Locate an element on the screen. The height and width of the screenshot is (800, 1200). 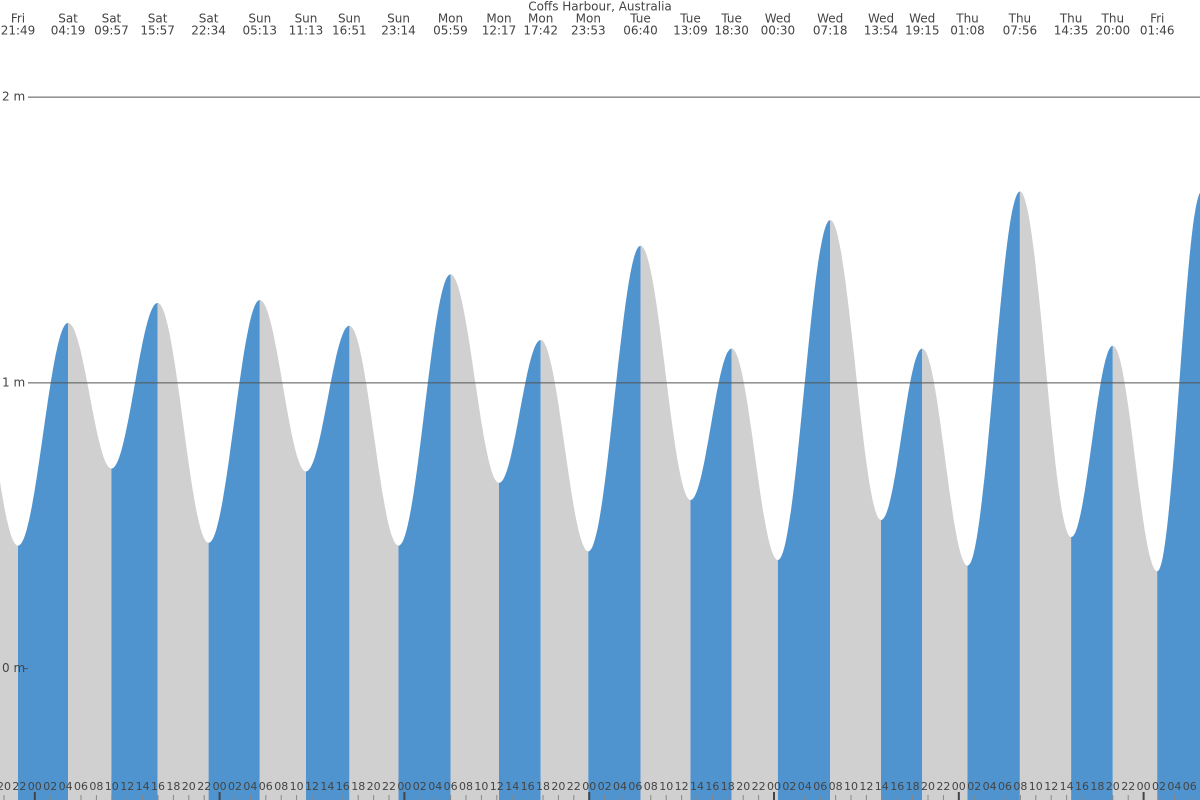
event-time: 23:14 is located at coordinates (398, 31).